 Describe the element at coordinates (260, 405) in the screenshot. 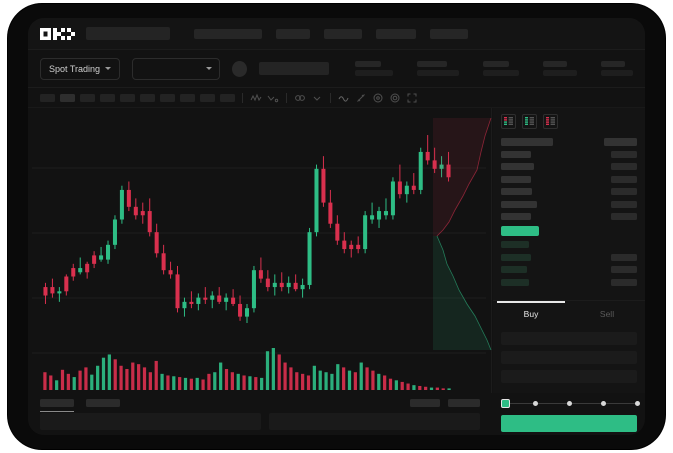

I see `orders-tab-group` at that location.